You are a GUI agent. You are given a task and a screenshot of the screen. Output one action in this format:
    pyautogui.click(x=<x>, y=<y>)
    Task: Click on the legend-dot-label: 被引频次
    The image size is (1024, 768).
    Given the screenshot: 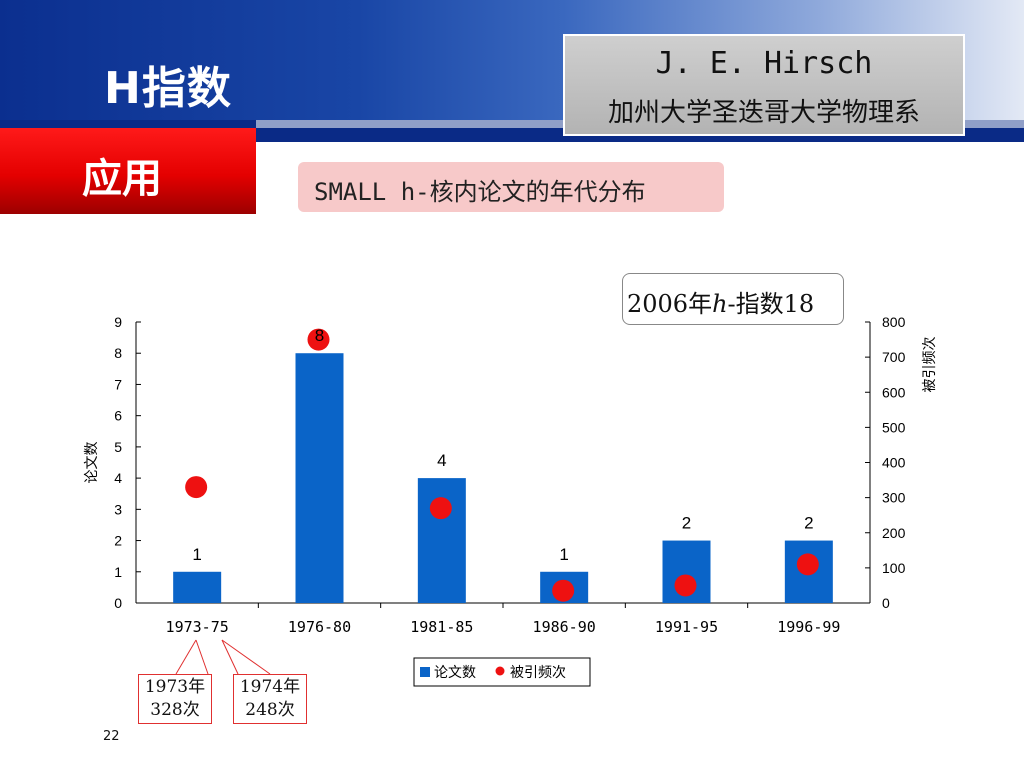 What is the action you would take?
    pyautogui.click(x=538, y=672)
    